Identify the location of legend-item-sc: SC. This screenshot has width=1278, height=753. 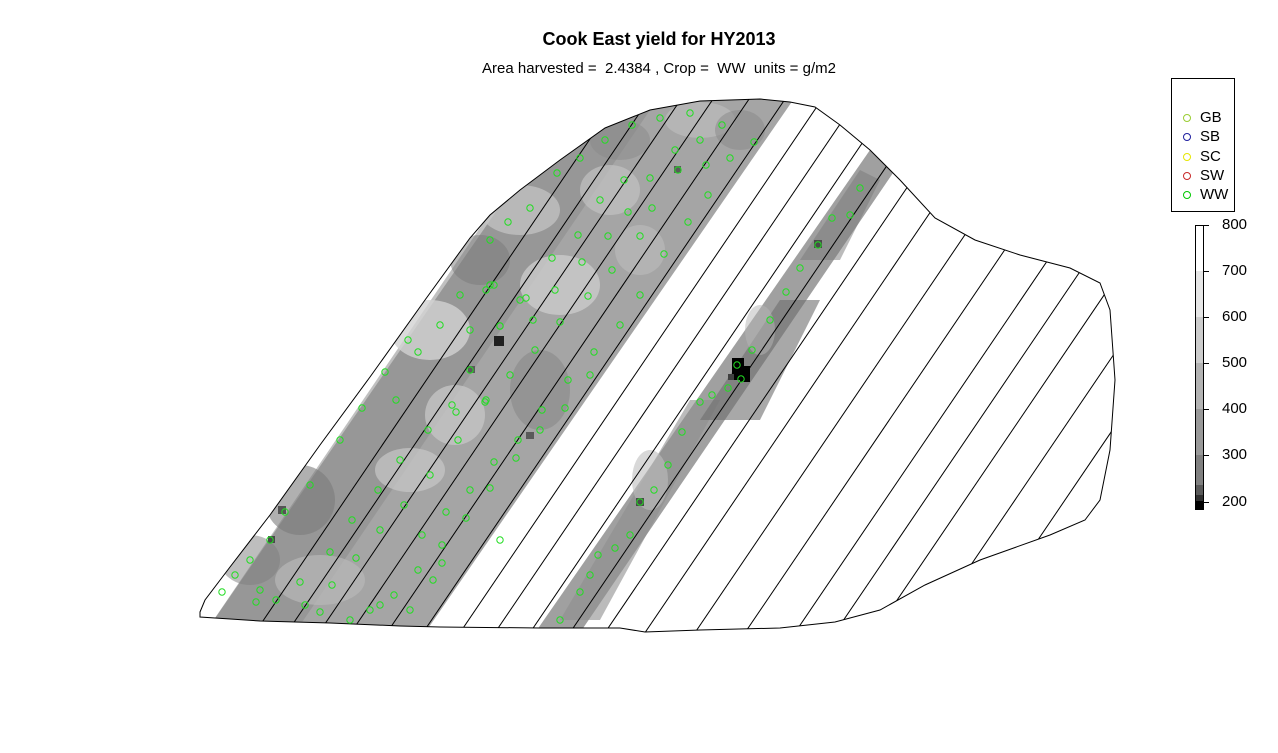
(1203, 157).